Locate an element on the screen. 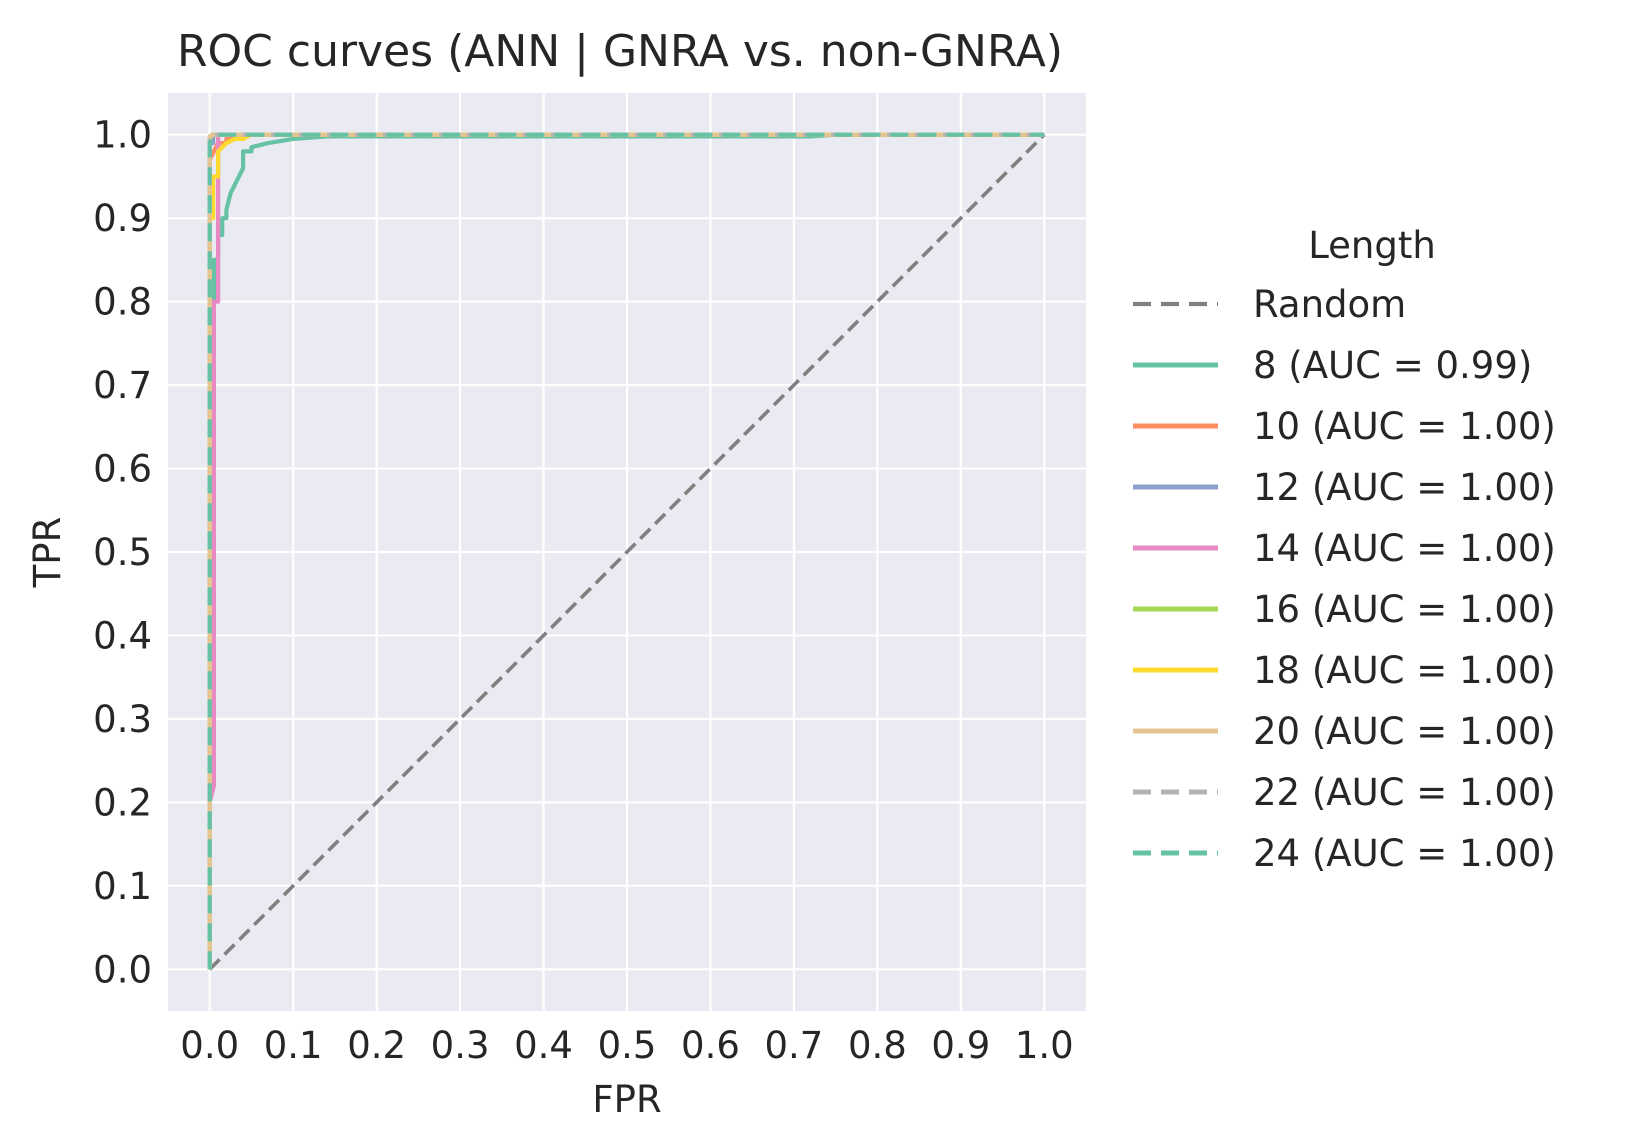 The image size is (1633, 1140). legend-entry-label: Random is located at coordinates (1329, 304).